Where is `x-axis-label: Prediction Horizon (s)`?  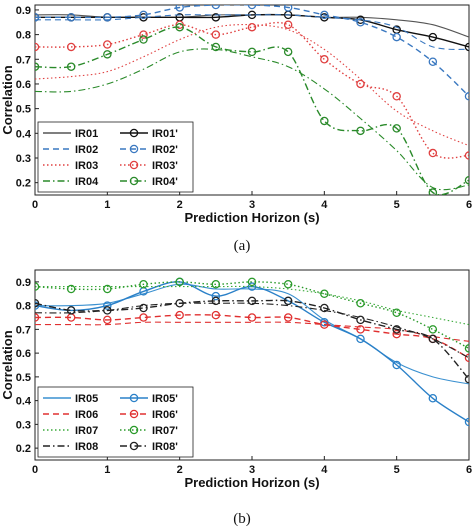 x-axis-label: Prediction Horizon (s) is located at coordinates (251, 217).